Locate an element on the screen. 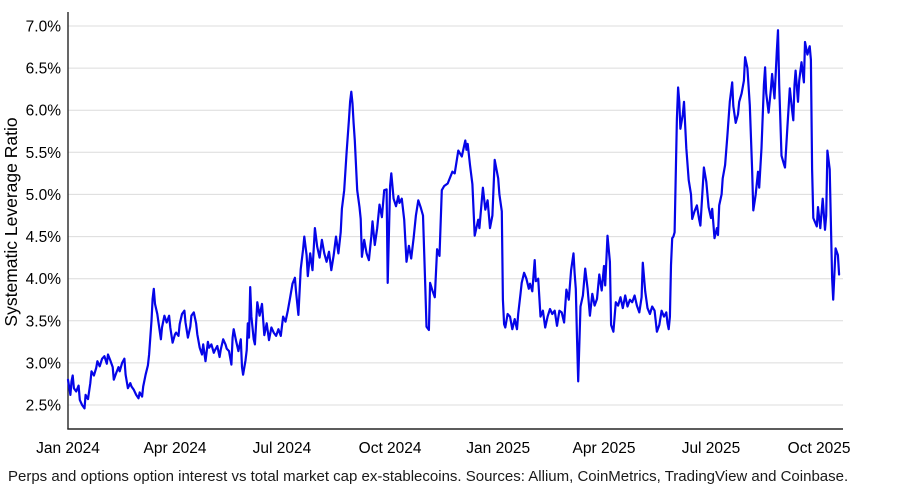 This screenshot has height=500, width=900. x-tick-label: Apr 2025 is located at coordinates (604, 448).